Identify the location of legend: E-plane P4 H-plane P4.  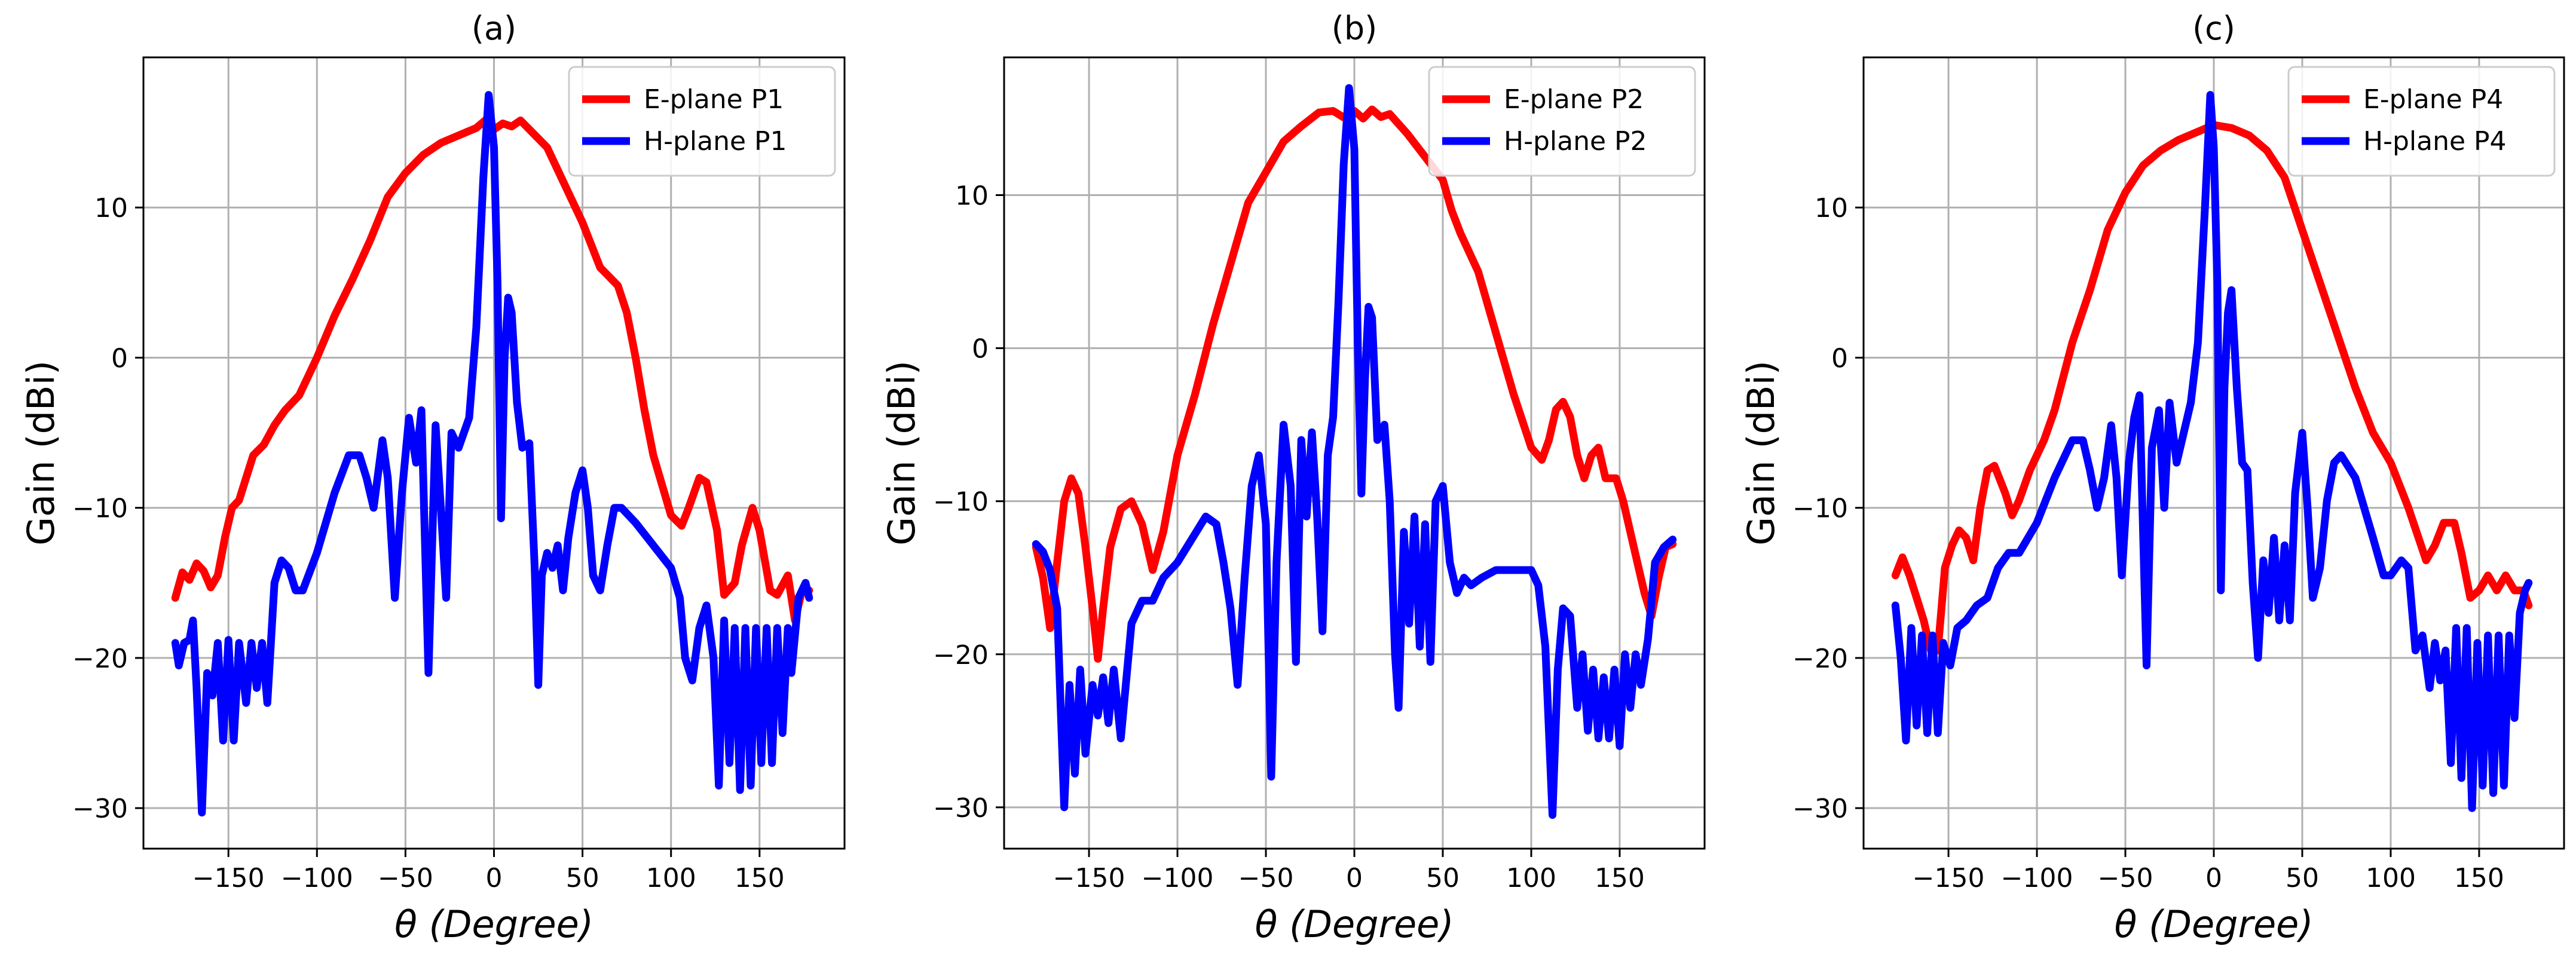
(2421, 121).